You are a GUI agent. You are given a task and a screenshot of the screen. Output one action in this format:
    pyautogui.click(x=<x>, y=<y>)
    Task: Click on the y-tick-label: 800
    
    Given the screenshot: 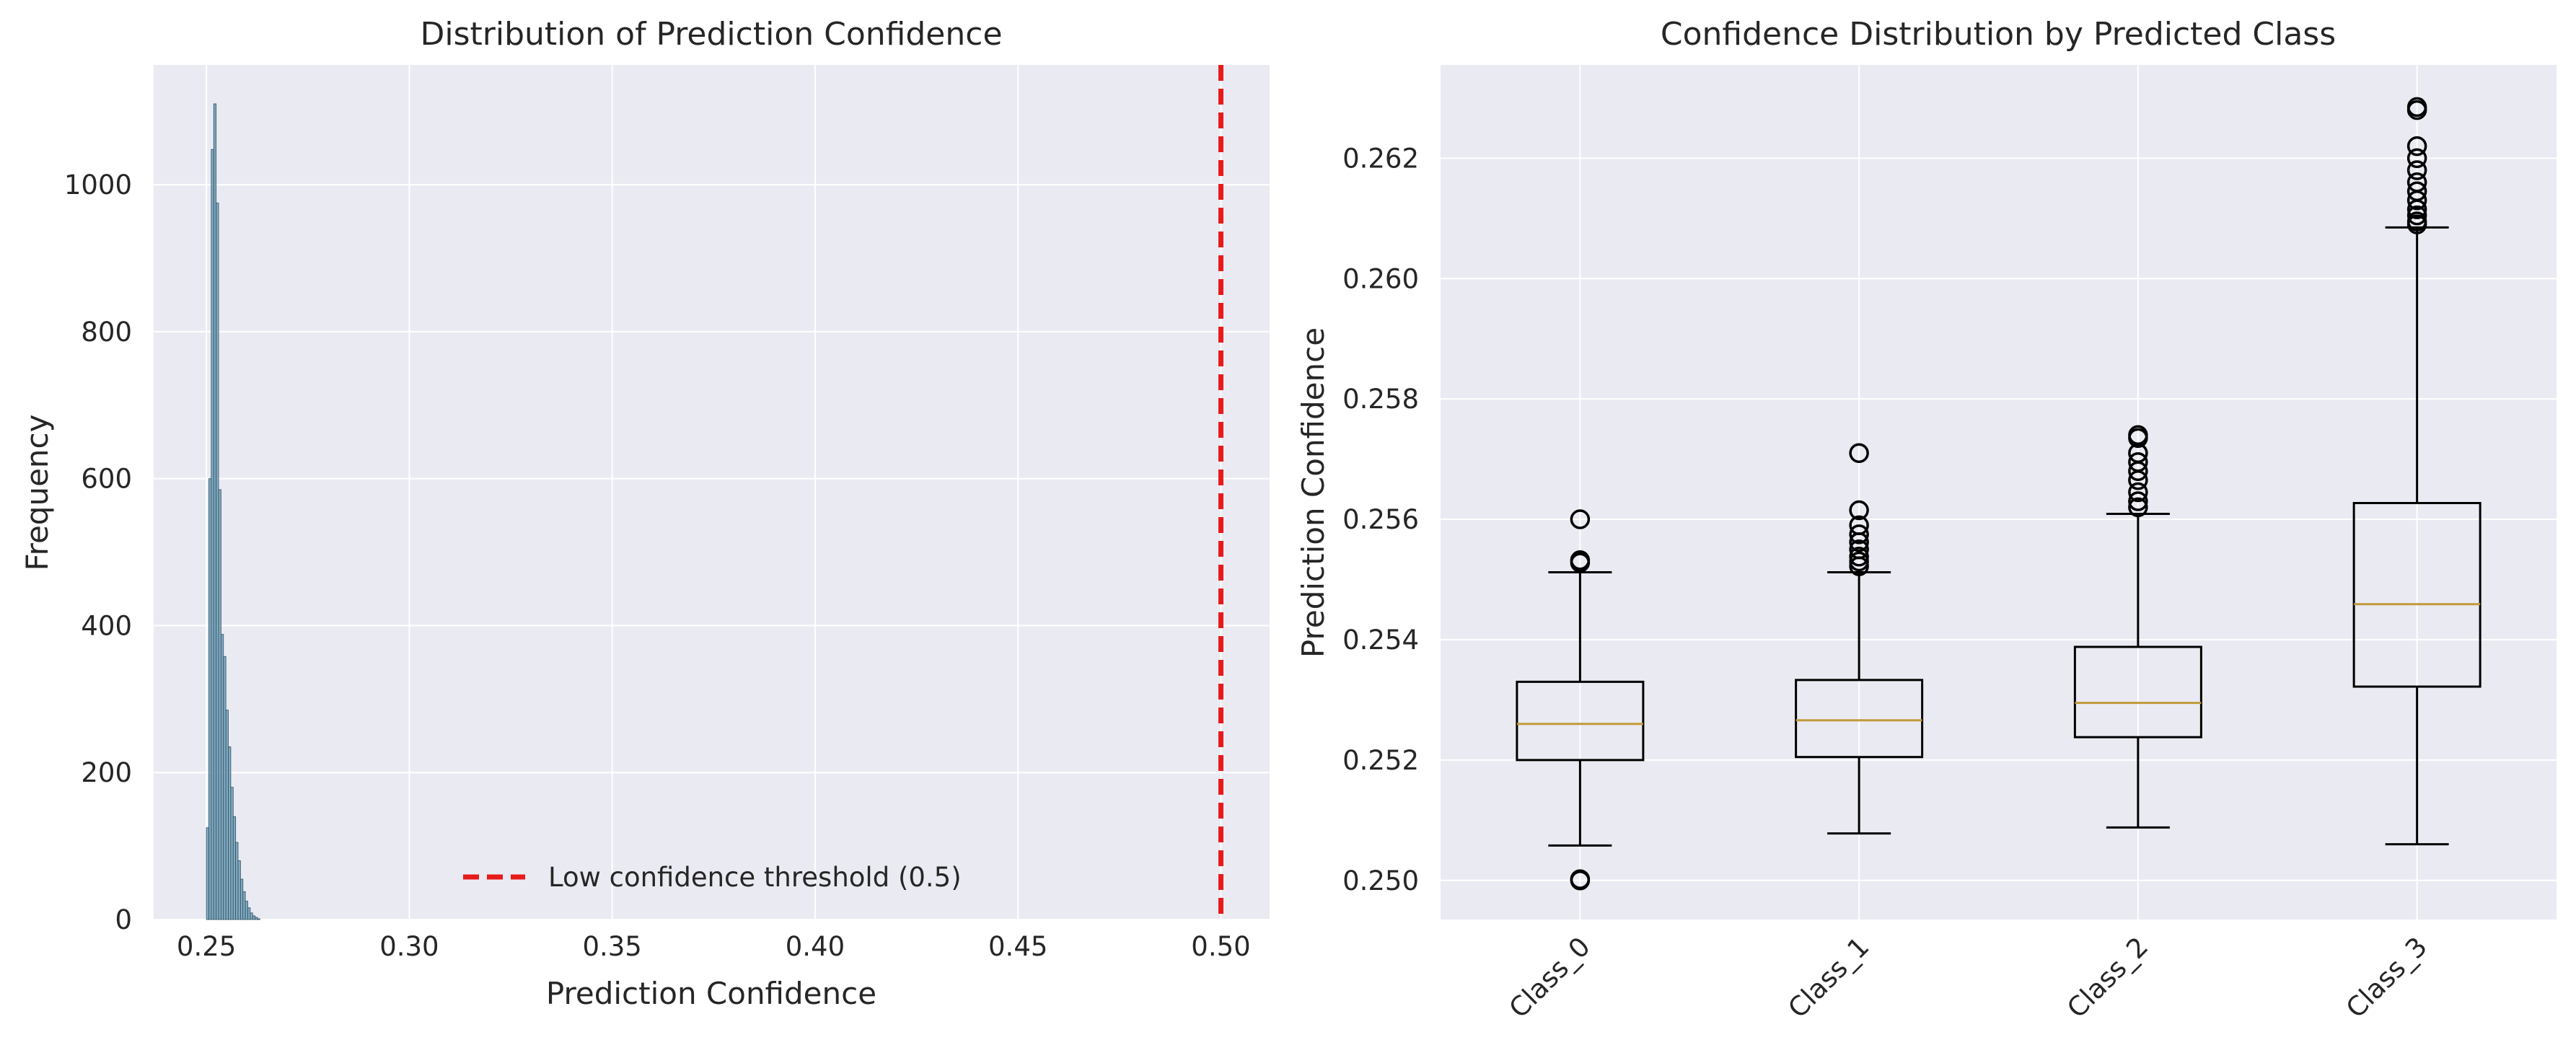 What is the action you would take?
    pyautogui.click(x=106, y=332)
    